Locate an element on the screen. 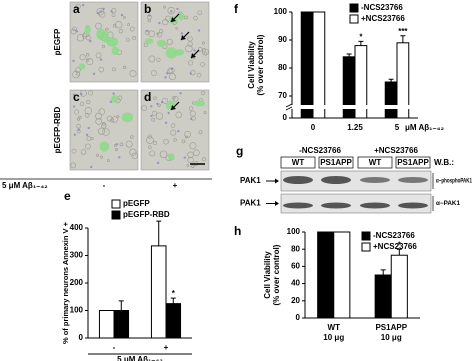 This screenshot has width=474, height=361. significance: * is located at coordinates (400, 244).